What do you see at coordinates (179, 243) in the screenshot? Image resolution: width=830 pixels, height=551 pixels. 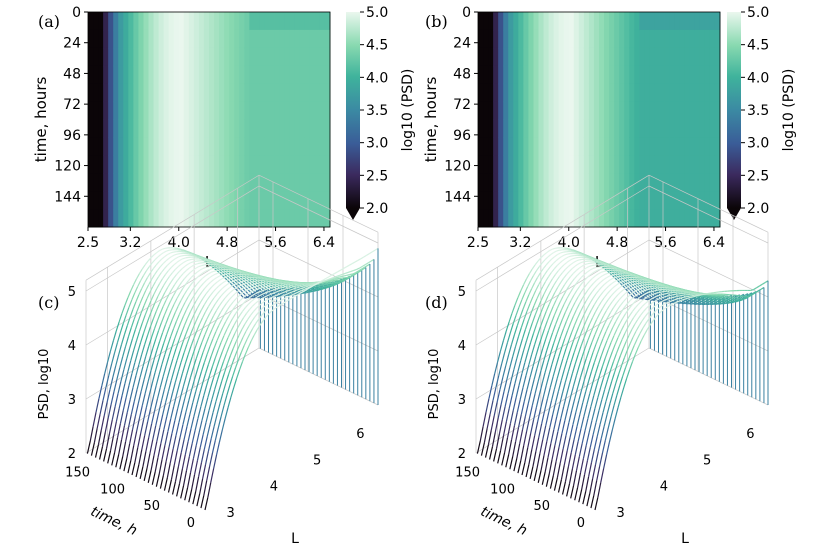 I see `x-tick-label: 4.0` at bounding box center [179, 243].